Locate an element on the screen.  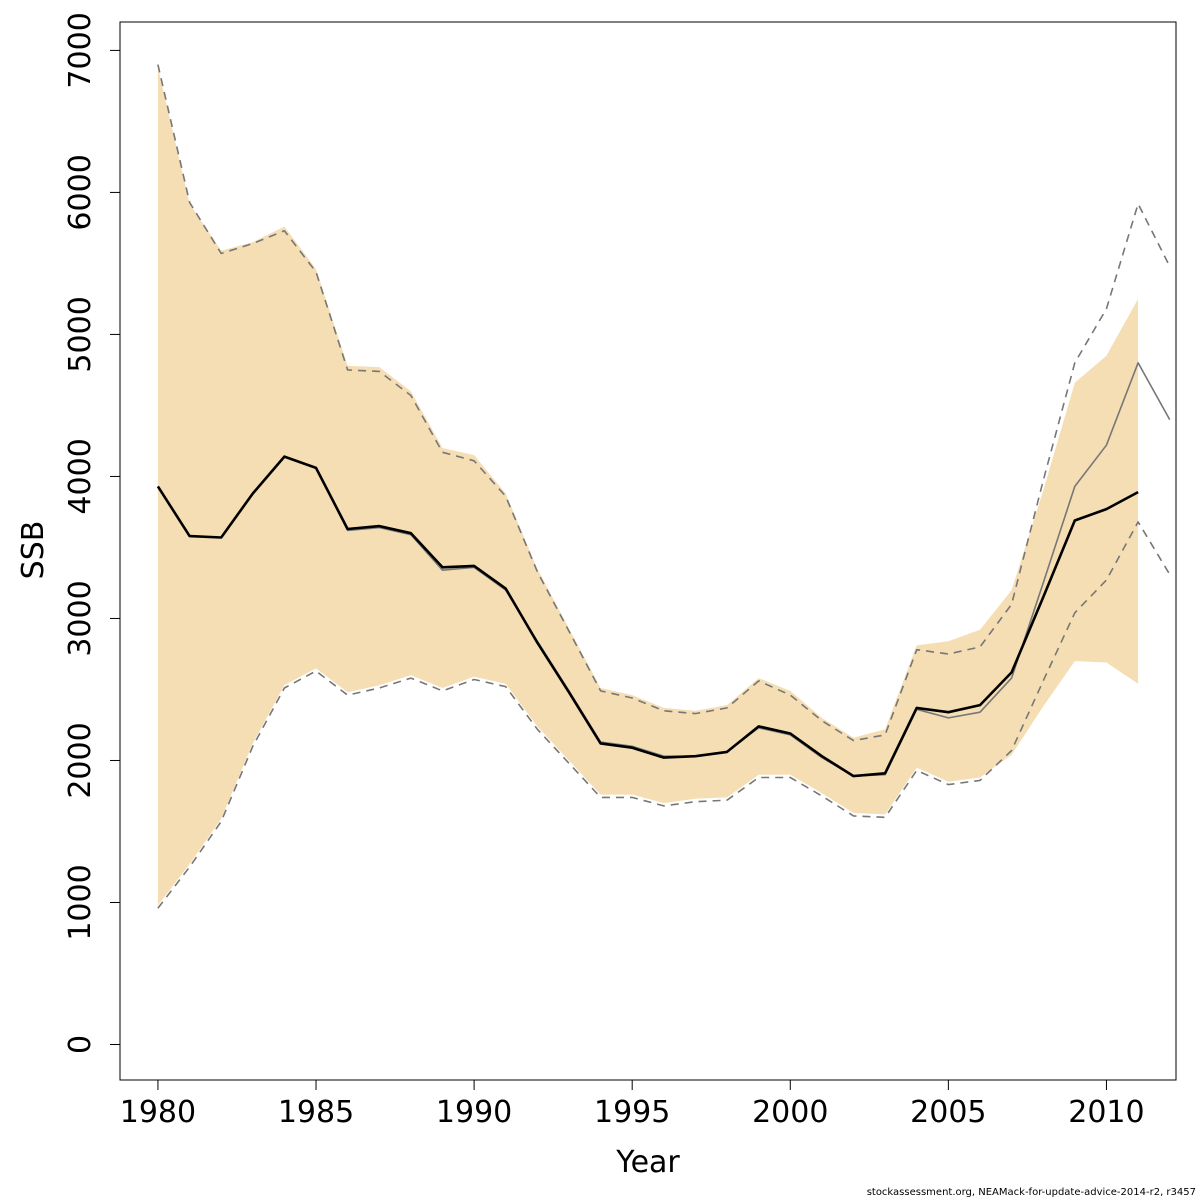
y-tick-label: 4000 is located at coordinates (80, 476).